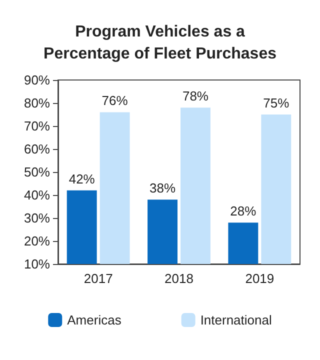  I want to click on chart-title: Program Vehicles as a Percentage of Fleet Purchases, so click(160, 43).